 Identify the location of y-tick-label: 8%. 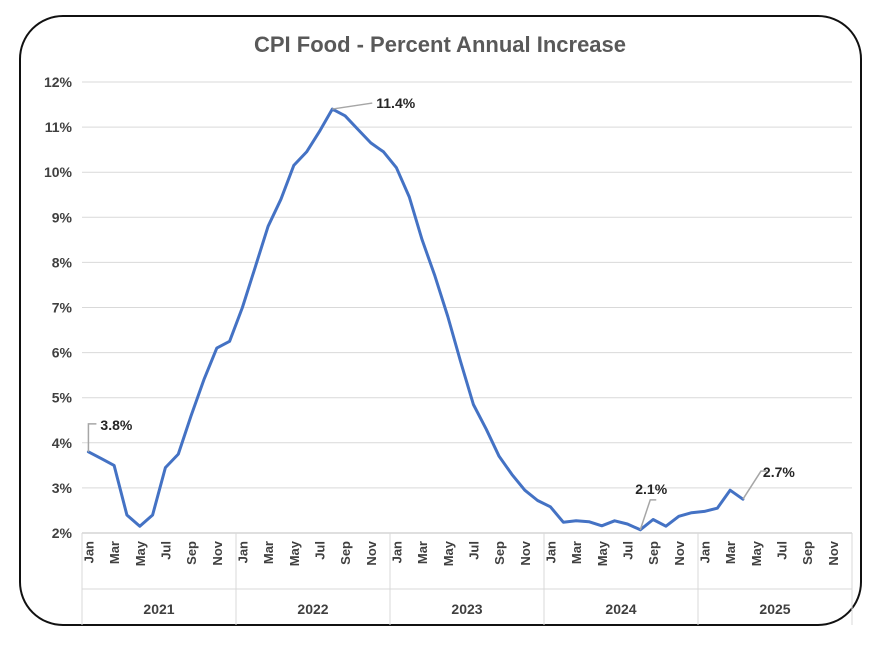
(62, 262).